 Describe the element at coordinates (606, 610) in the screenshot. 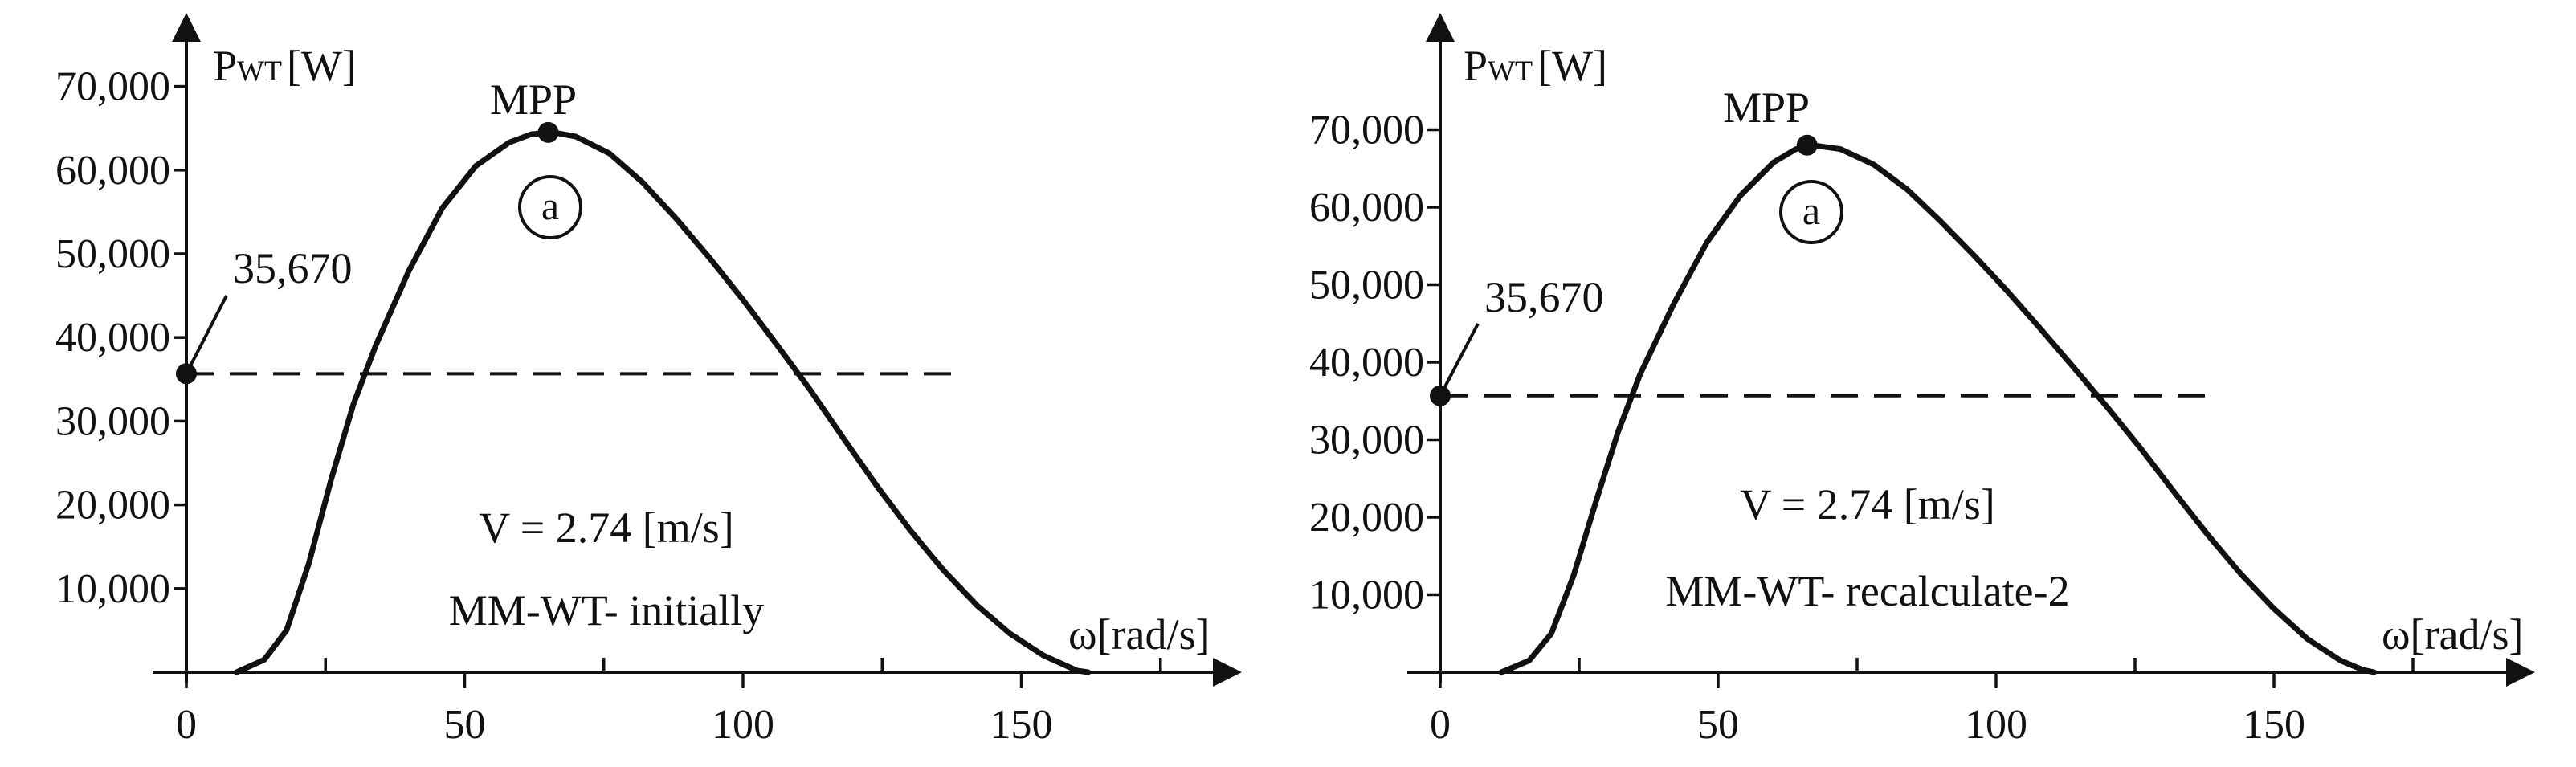

I see `model-label: MM-WT- initially` at that location.